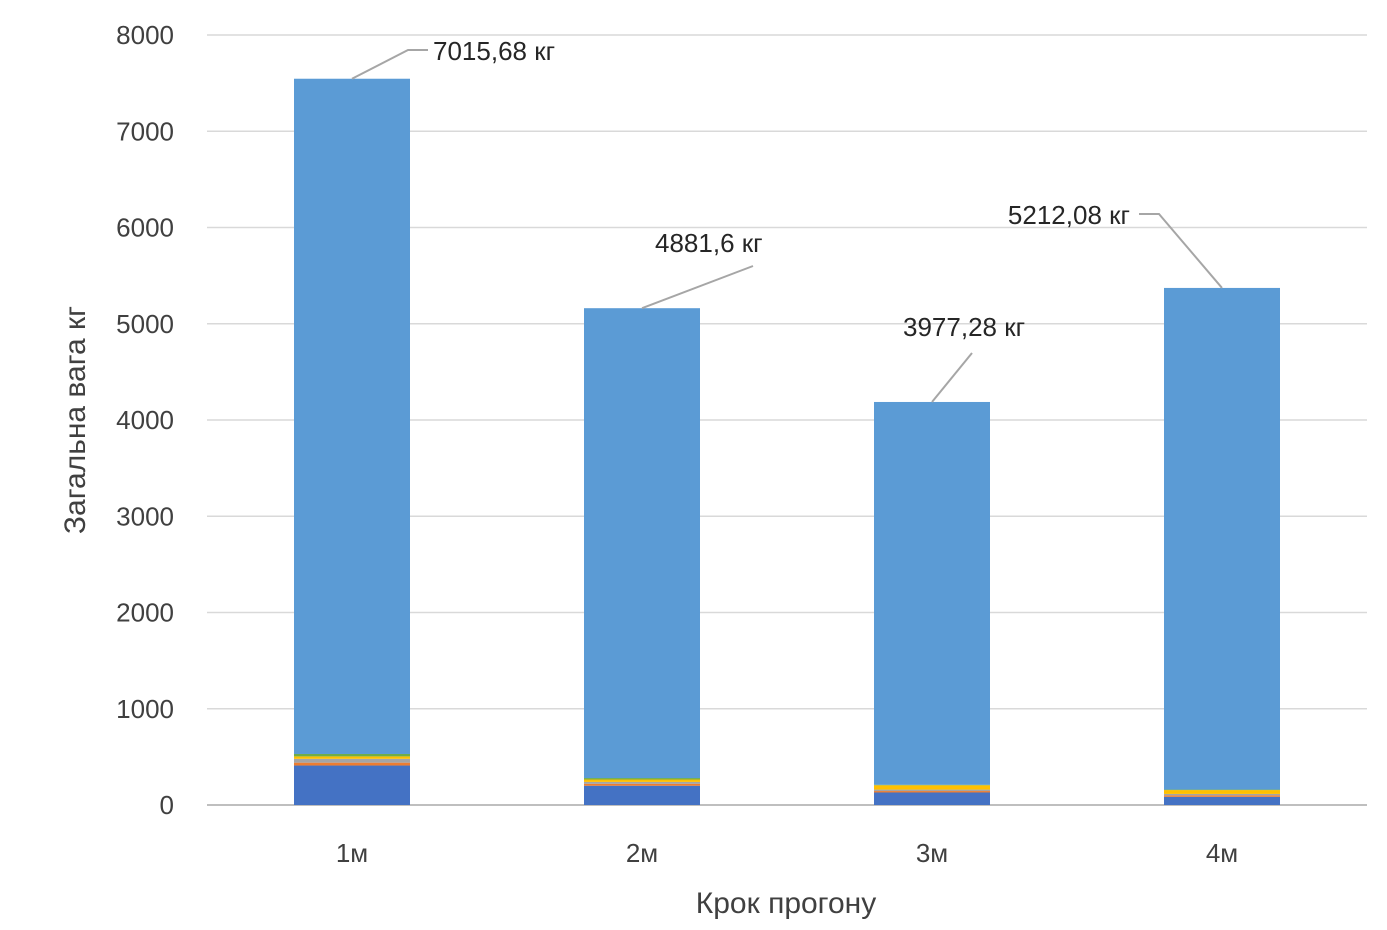 The width and height of the screenshot is (1387, 930). I want to click on y-axis-ticks: 0 1000 2000 3000 4000 5000 6000 7000 8000, so click(145, 420).